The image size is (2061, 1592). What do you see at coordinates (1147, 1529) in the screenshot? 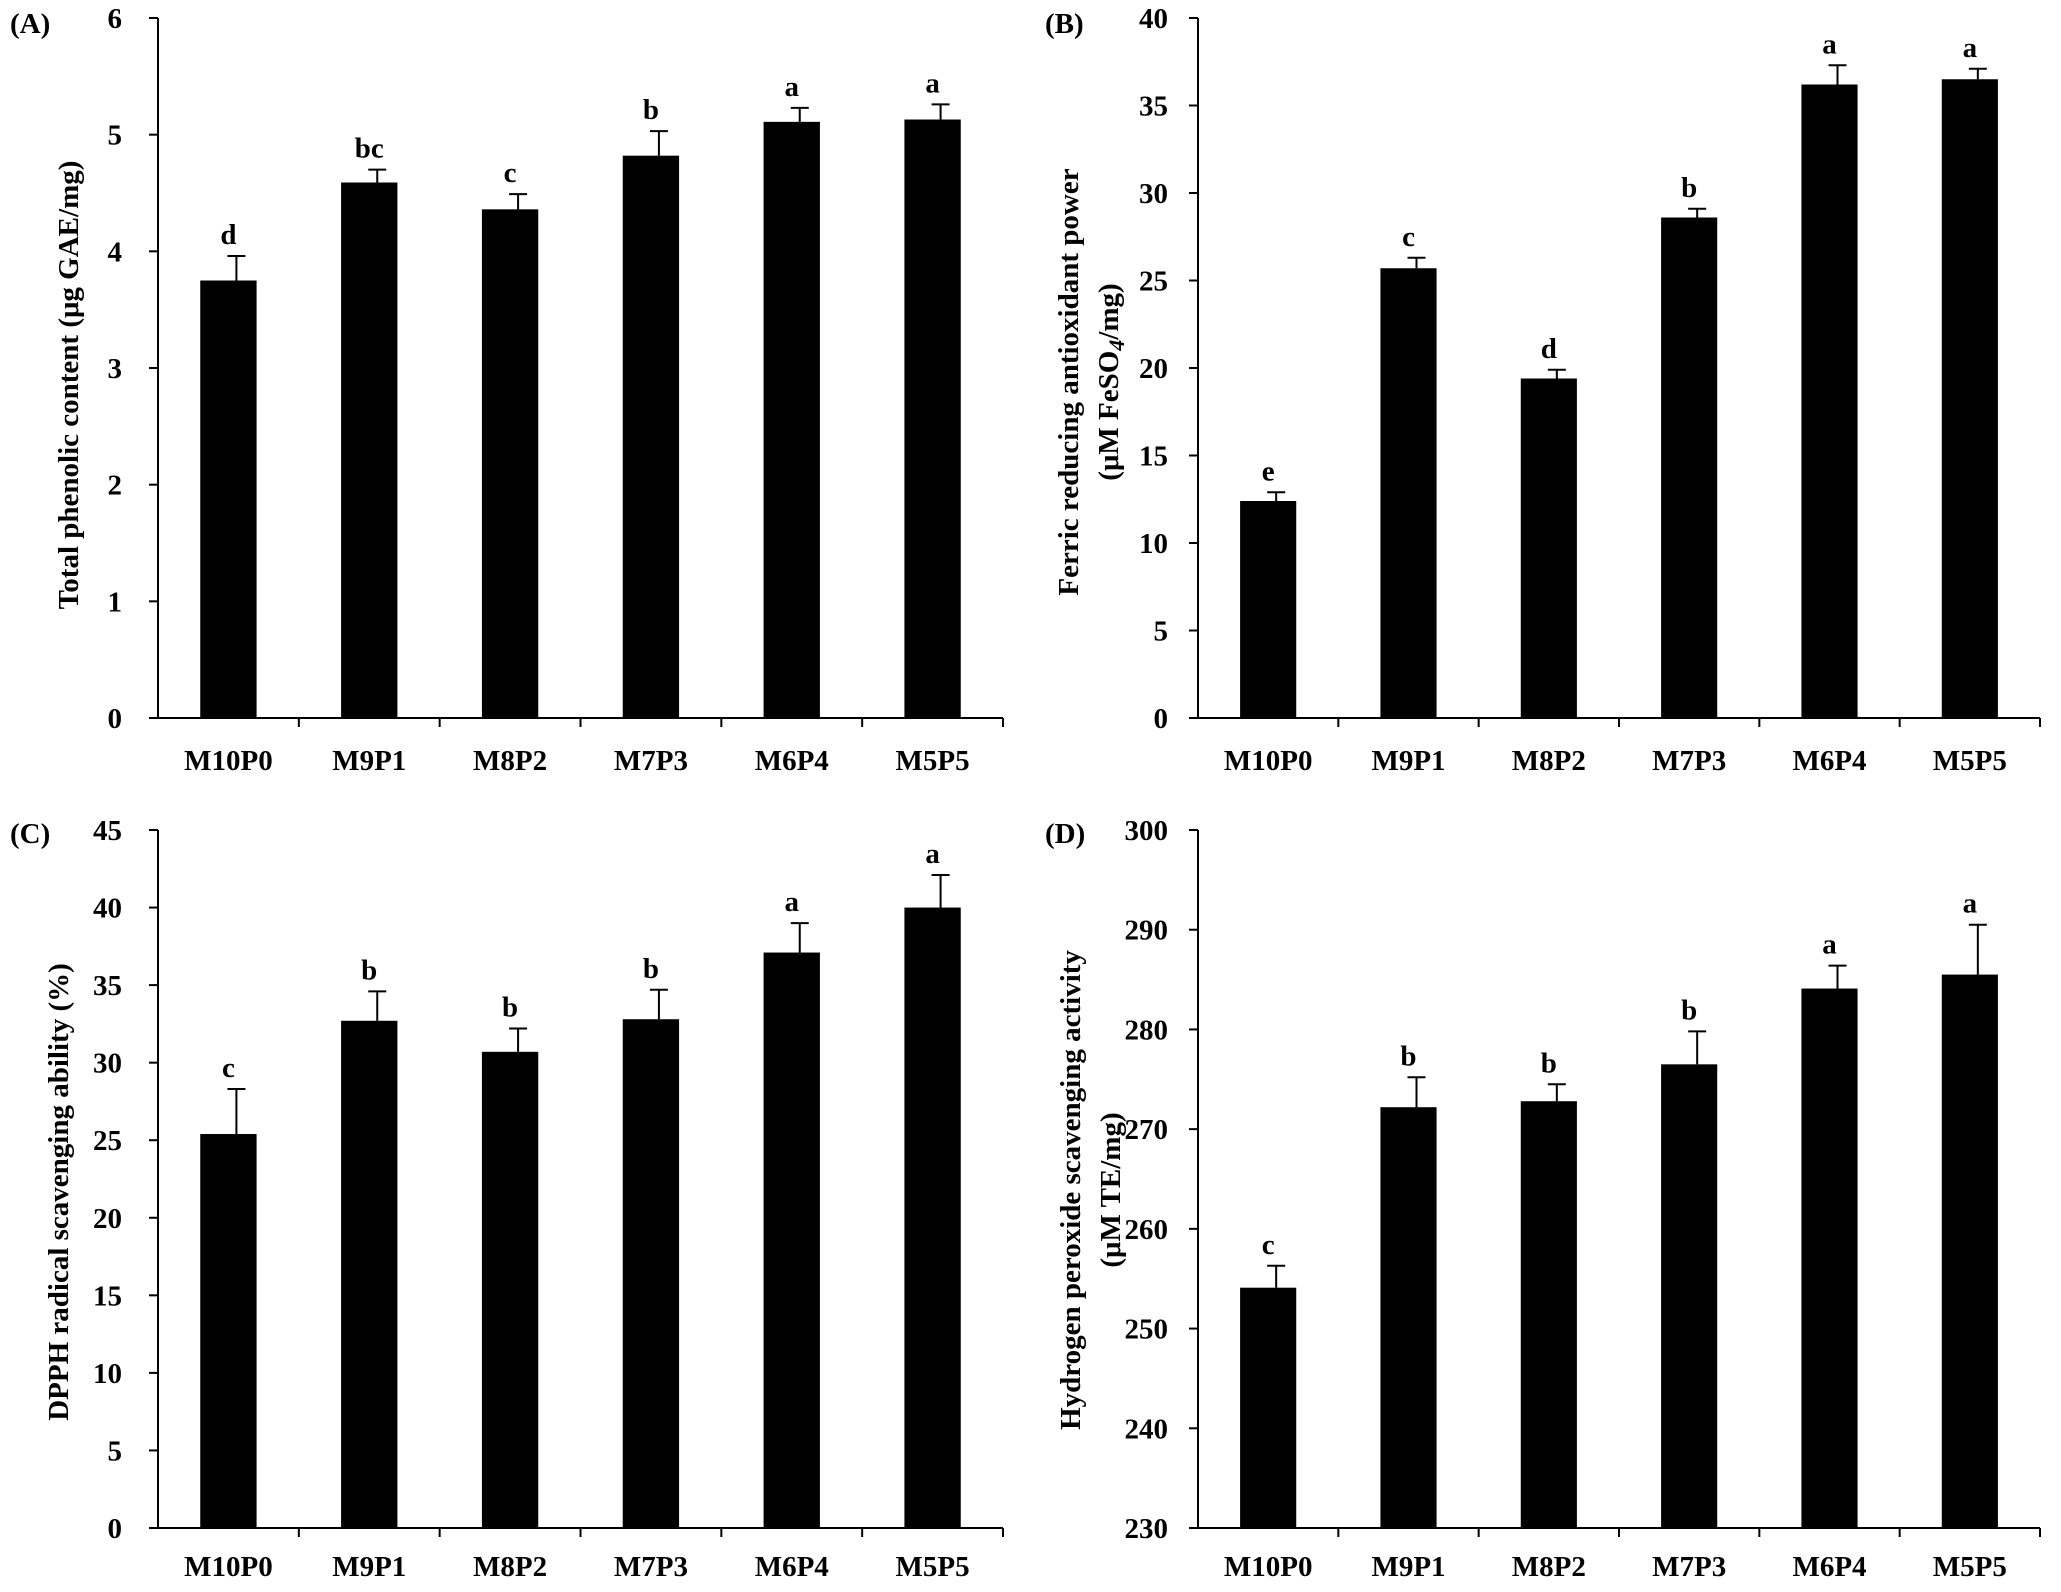
I see `y-tick-label: 230` at bounding box center [1147, 1529].